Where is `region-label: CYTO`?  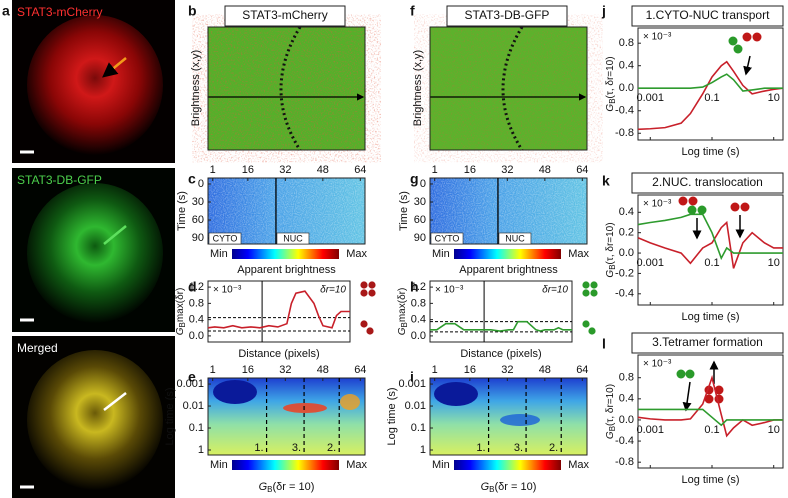
region-label: CYTO is located at coordinates (447, 238).